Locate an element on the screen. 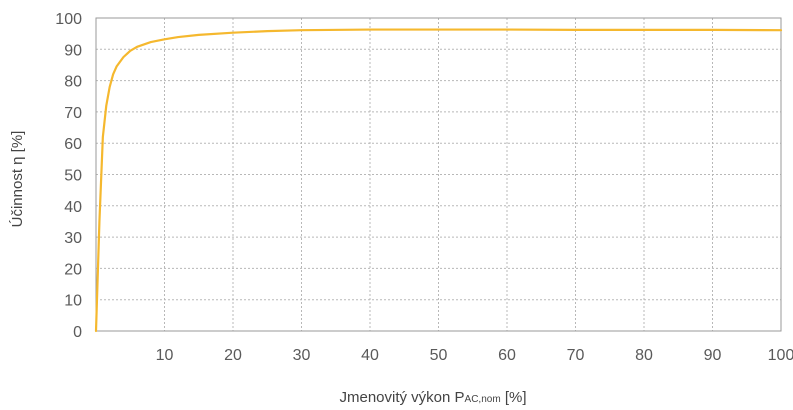 Image resolution: width=793 pixels, height=410 pixels. x-axis-title: Jmenovitý výkon PAC,nom [%] is located at coordinates (432, 397).